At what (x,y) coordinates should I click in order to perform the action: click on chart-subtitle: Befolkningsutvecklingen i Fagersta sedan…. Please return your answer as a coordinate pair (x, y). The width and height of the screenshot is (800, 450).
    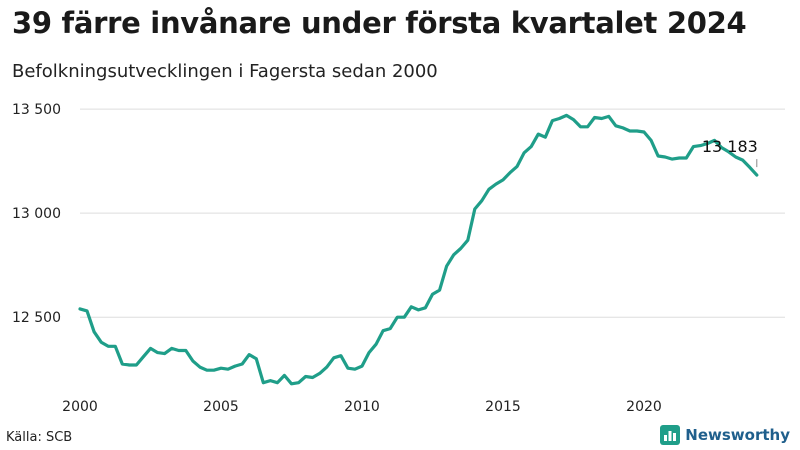
    Looking at the image, I should click on (225, 71).